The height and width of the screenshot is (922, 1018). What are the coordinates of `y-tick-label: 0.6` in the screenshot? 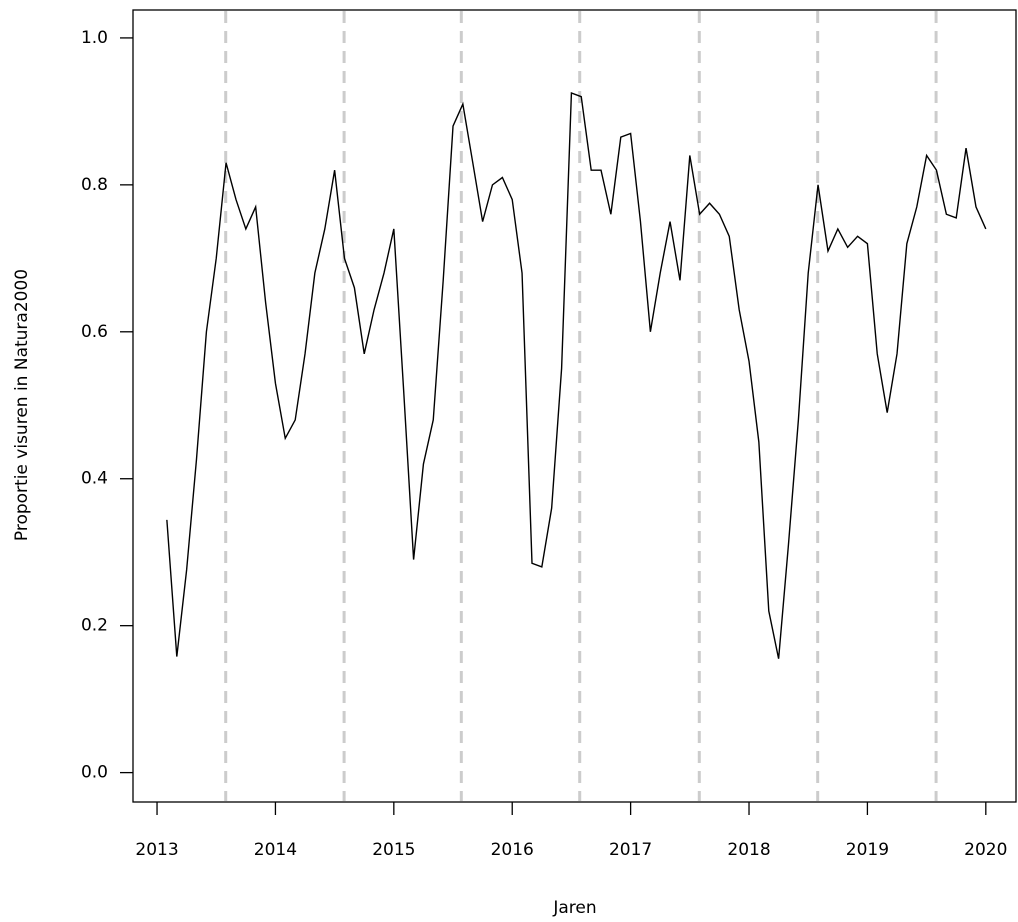 It's located at (94, 332).